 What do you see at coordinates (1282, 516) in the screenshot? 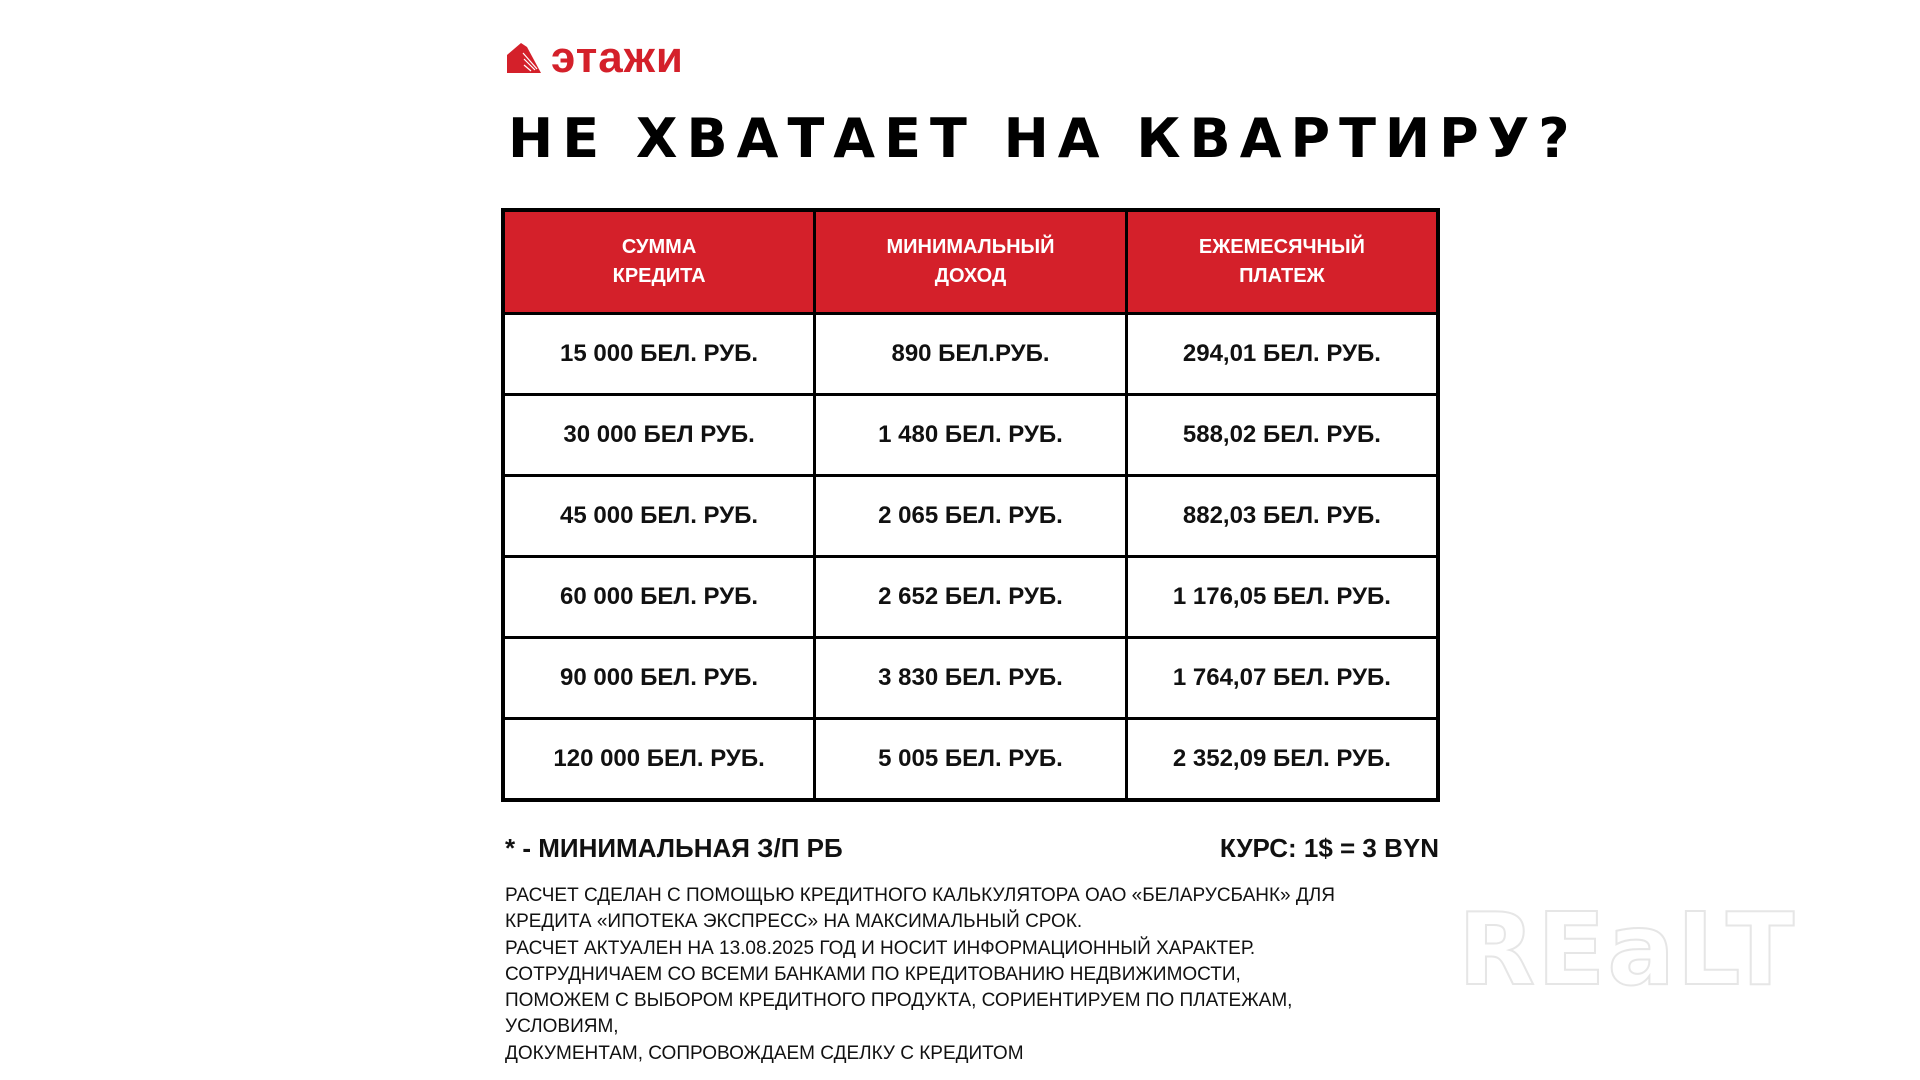
I see `table-cell: 882,03 БЕЛ. РУБ.` at bounding box center [1282, 516].